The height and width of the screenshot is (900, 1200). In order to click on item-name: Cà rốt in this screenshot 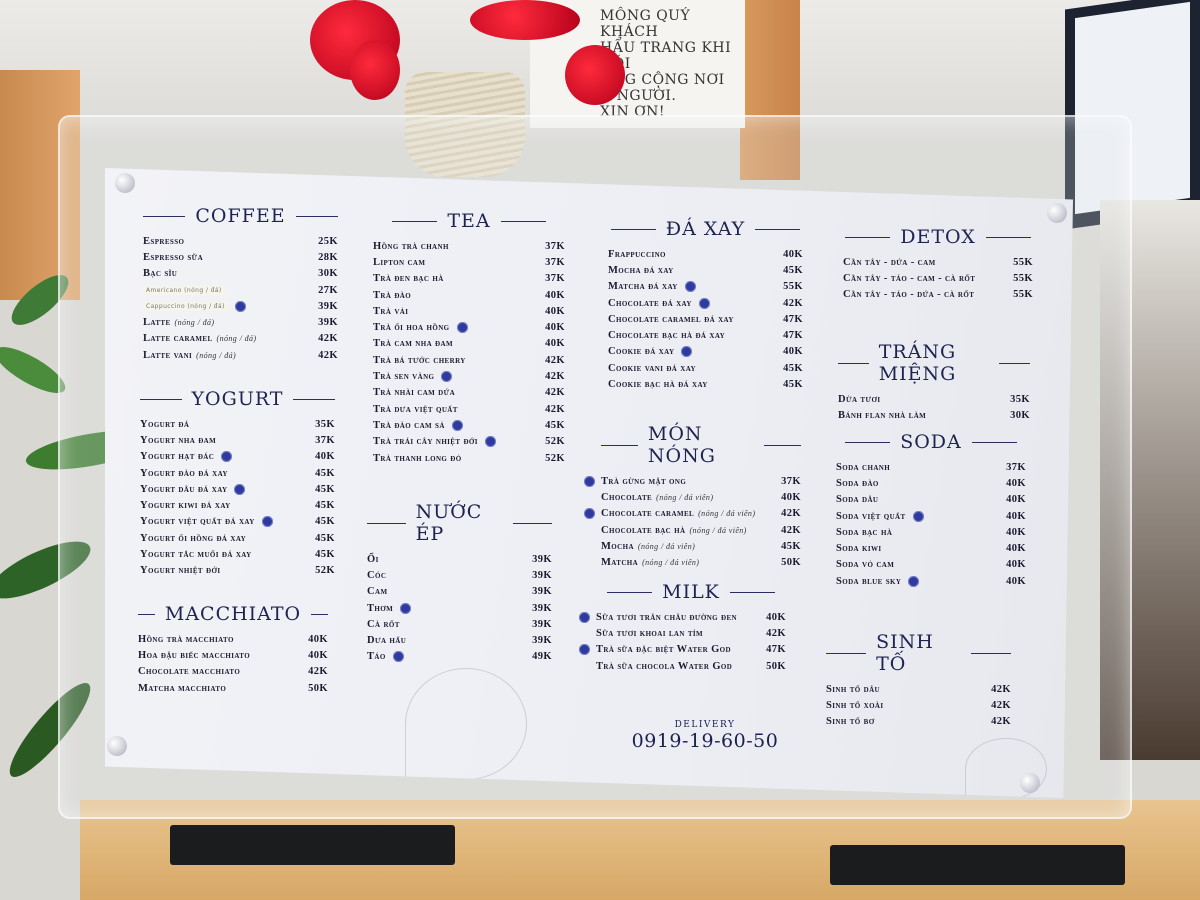, I will do `click(383, 624)`.